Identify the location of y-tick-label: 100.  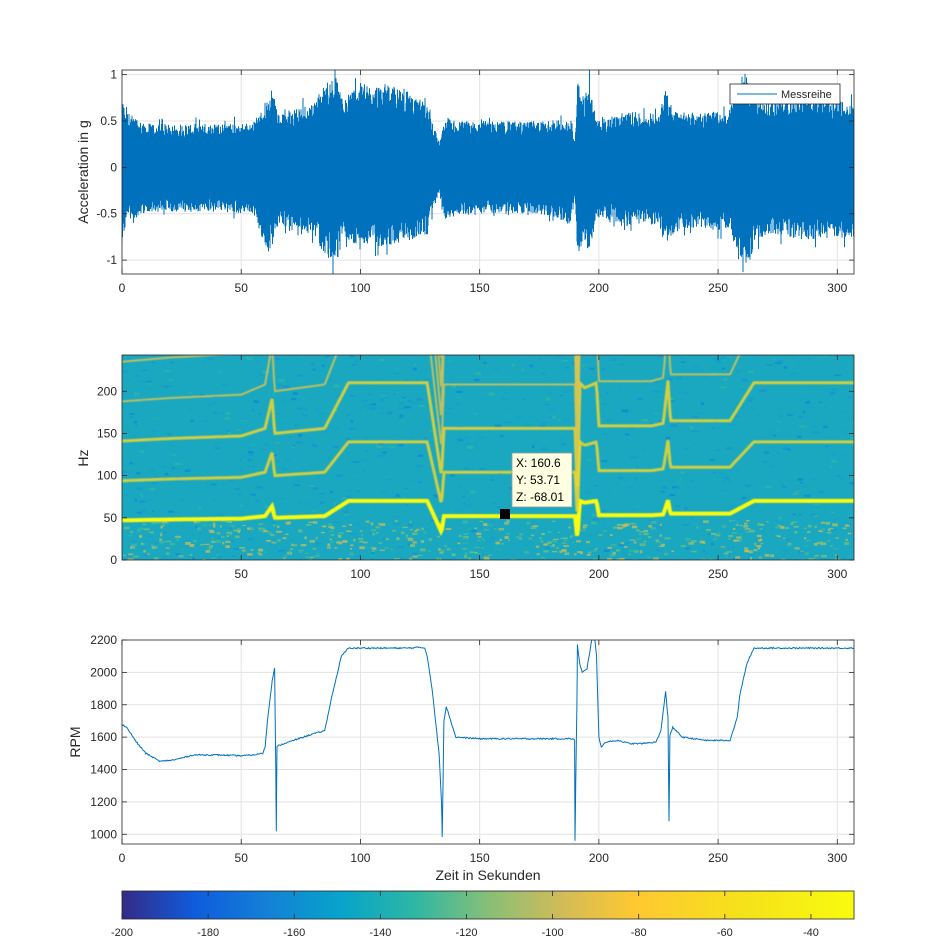
(107, 476).